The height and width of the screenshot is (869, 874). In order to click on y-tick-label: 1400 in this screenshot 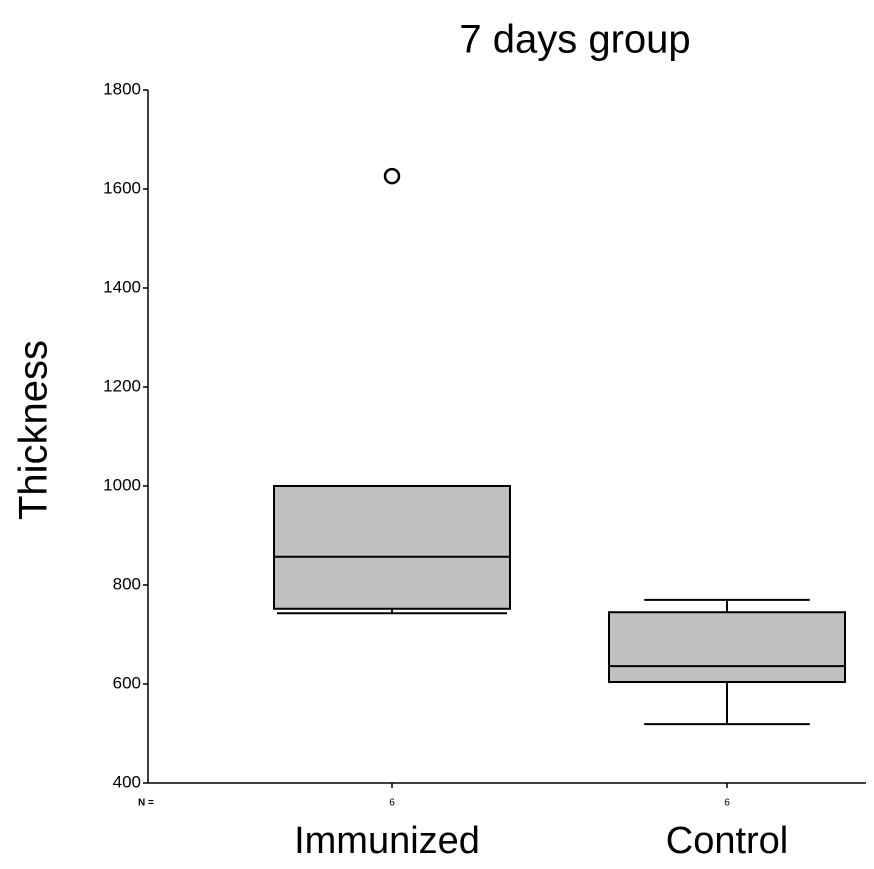, I will do `click(122, 286)`.